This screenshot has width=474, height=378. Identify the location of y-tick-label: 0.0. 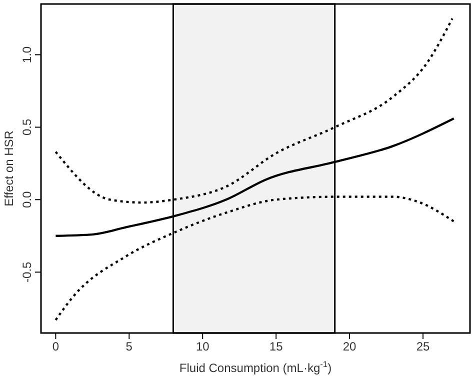
(27, 199).